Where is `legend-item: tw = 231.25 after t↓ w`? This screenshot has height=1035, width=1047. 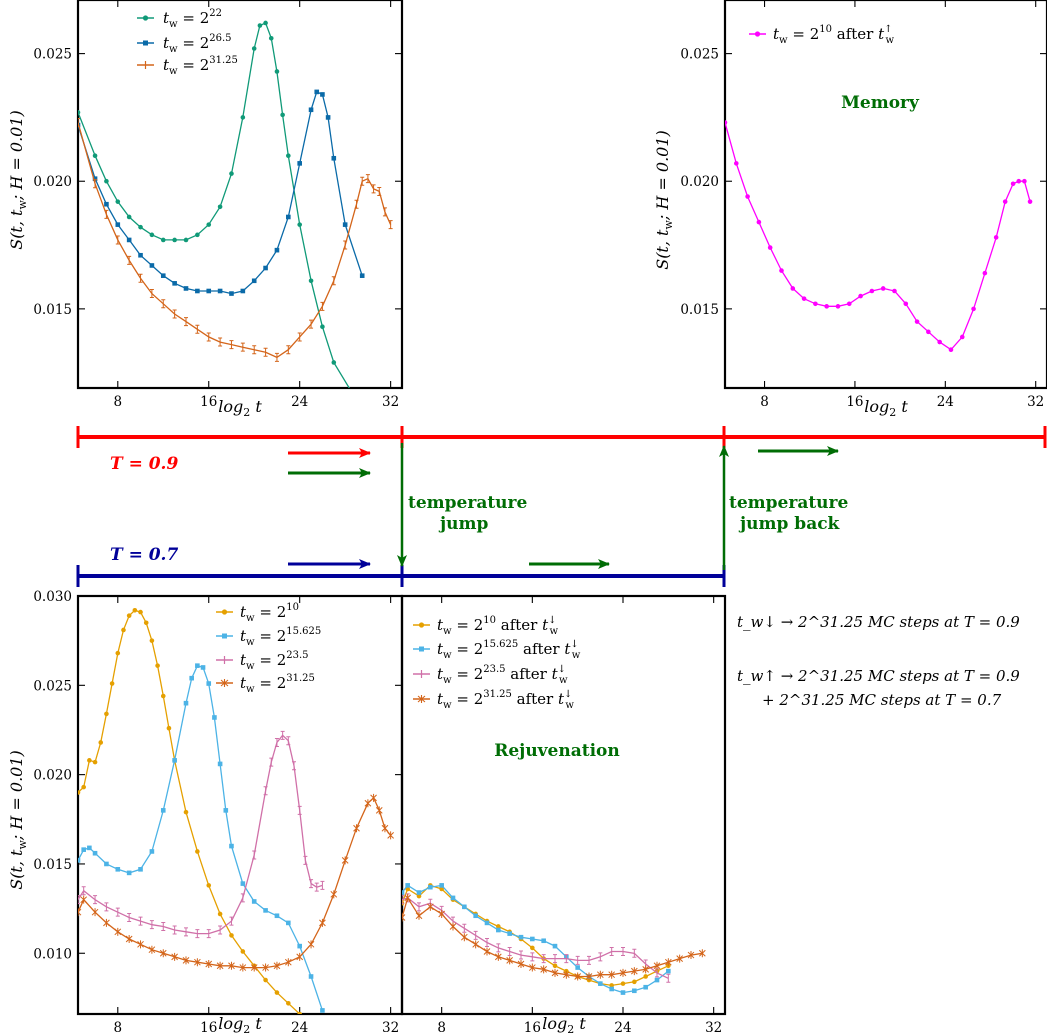 legend-item: tw = 231.25 after t↓ w is located at coordinates (493, 700).